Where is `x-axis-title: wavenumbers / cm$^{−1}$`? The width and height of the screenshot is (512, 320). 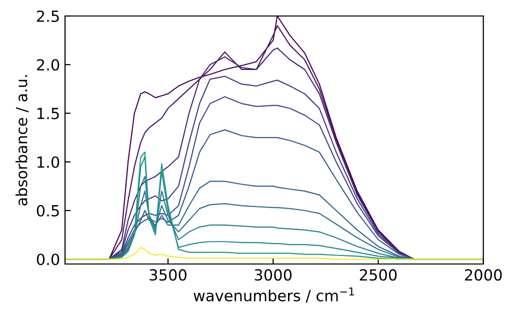 x-axis-title: wavenumbers / cm$^{−1}$ is located at coordinates (274, 295).